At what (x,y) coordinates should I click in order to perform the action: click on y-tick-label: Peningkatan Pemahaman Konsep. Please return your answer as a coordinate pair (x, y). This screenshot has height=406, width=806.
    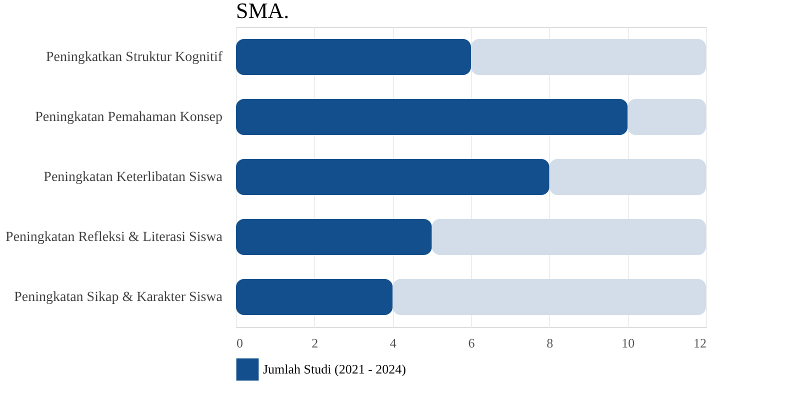
    Looking at the image, I should click on (128, 117).